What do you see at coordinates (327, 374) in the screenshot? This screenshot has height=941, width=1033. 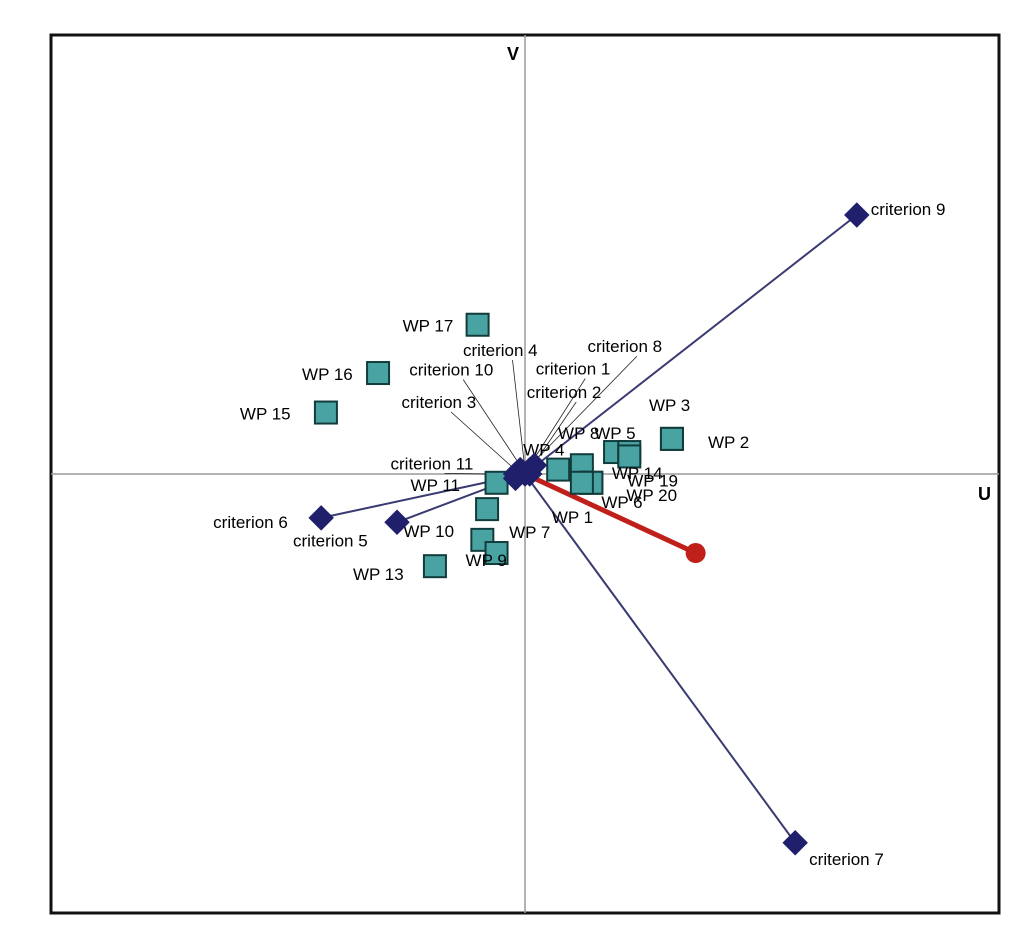 I see `wp-16-label: WP 16` at bounding box center [327, 374].